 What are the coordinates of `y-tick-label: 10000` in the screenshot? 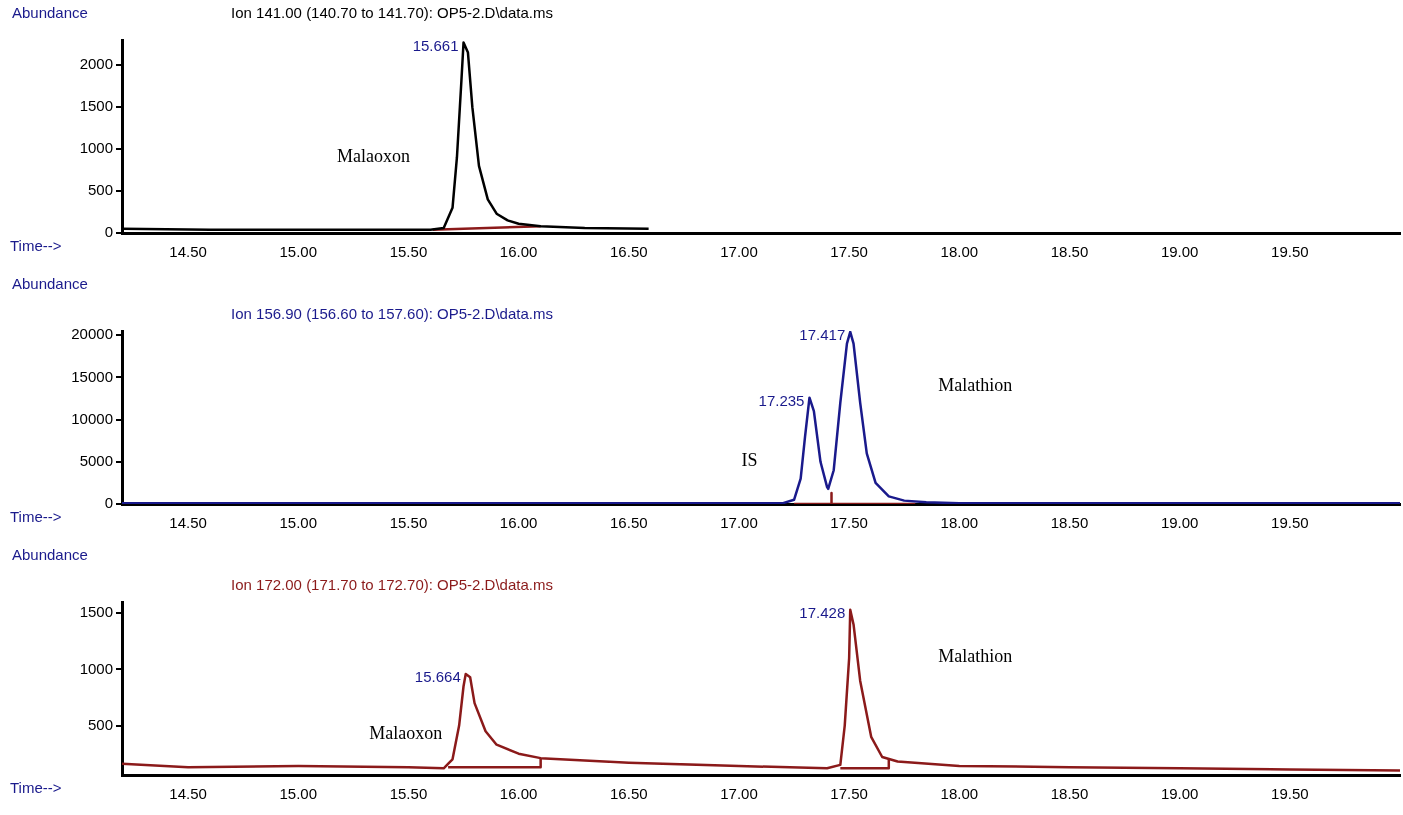 It's located at (92, 418).